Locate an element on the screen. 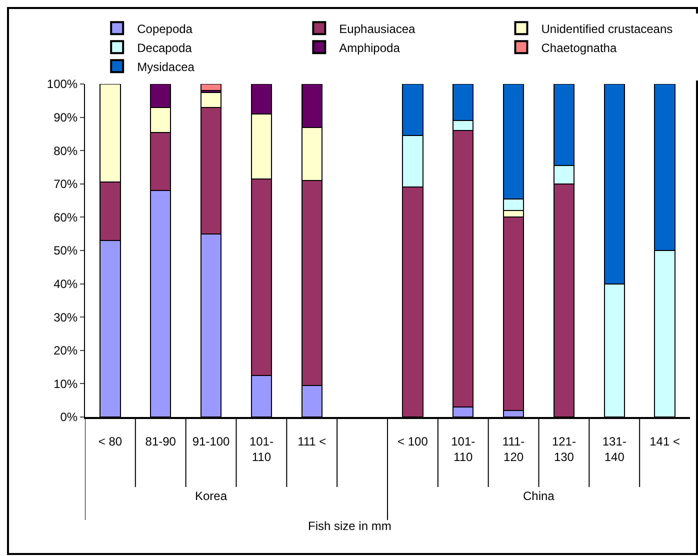 The height and width of the screenshot is (556, 698). y-tick-label: 40% is located at coordinates (66, 284).